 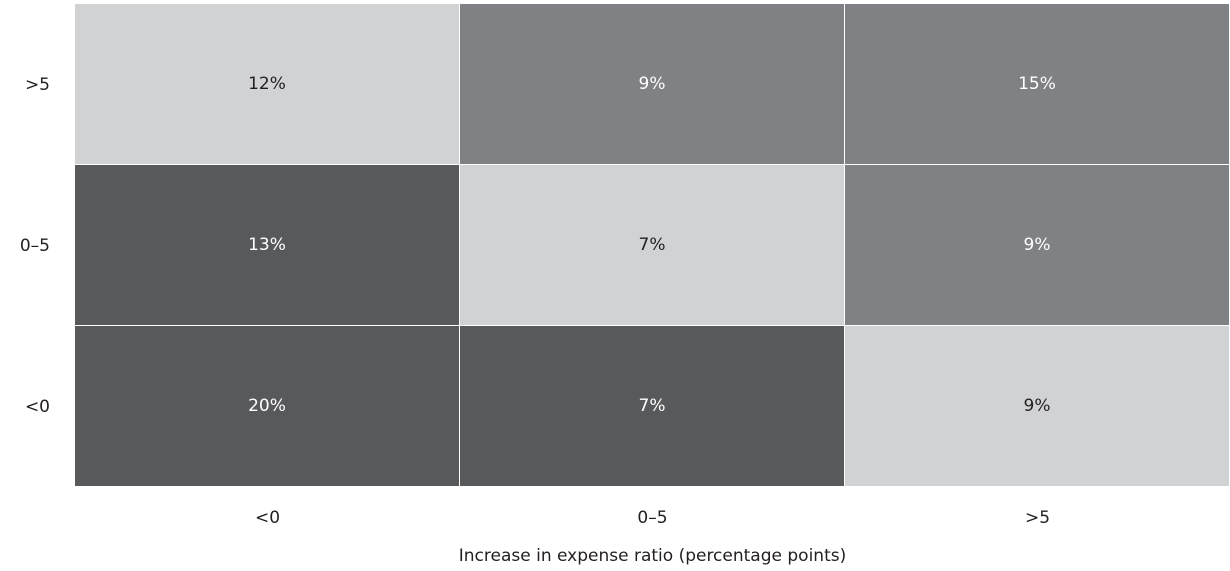 I want to click on cell-value-label: 13%, so click(x=267, y=245).